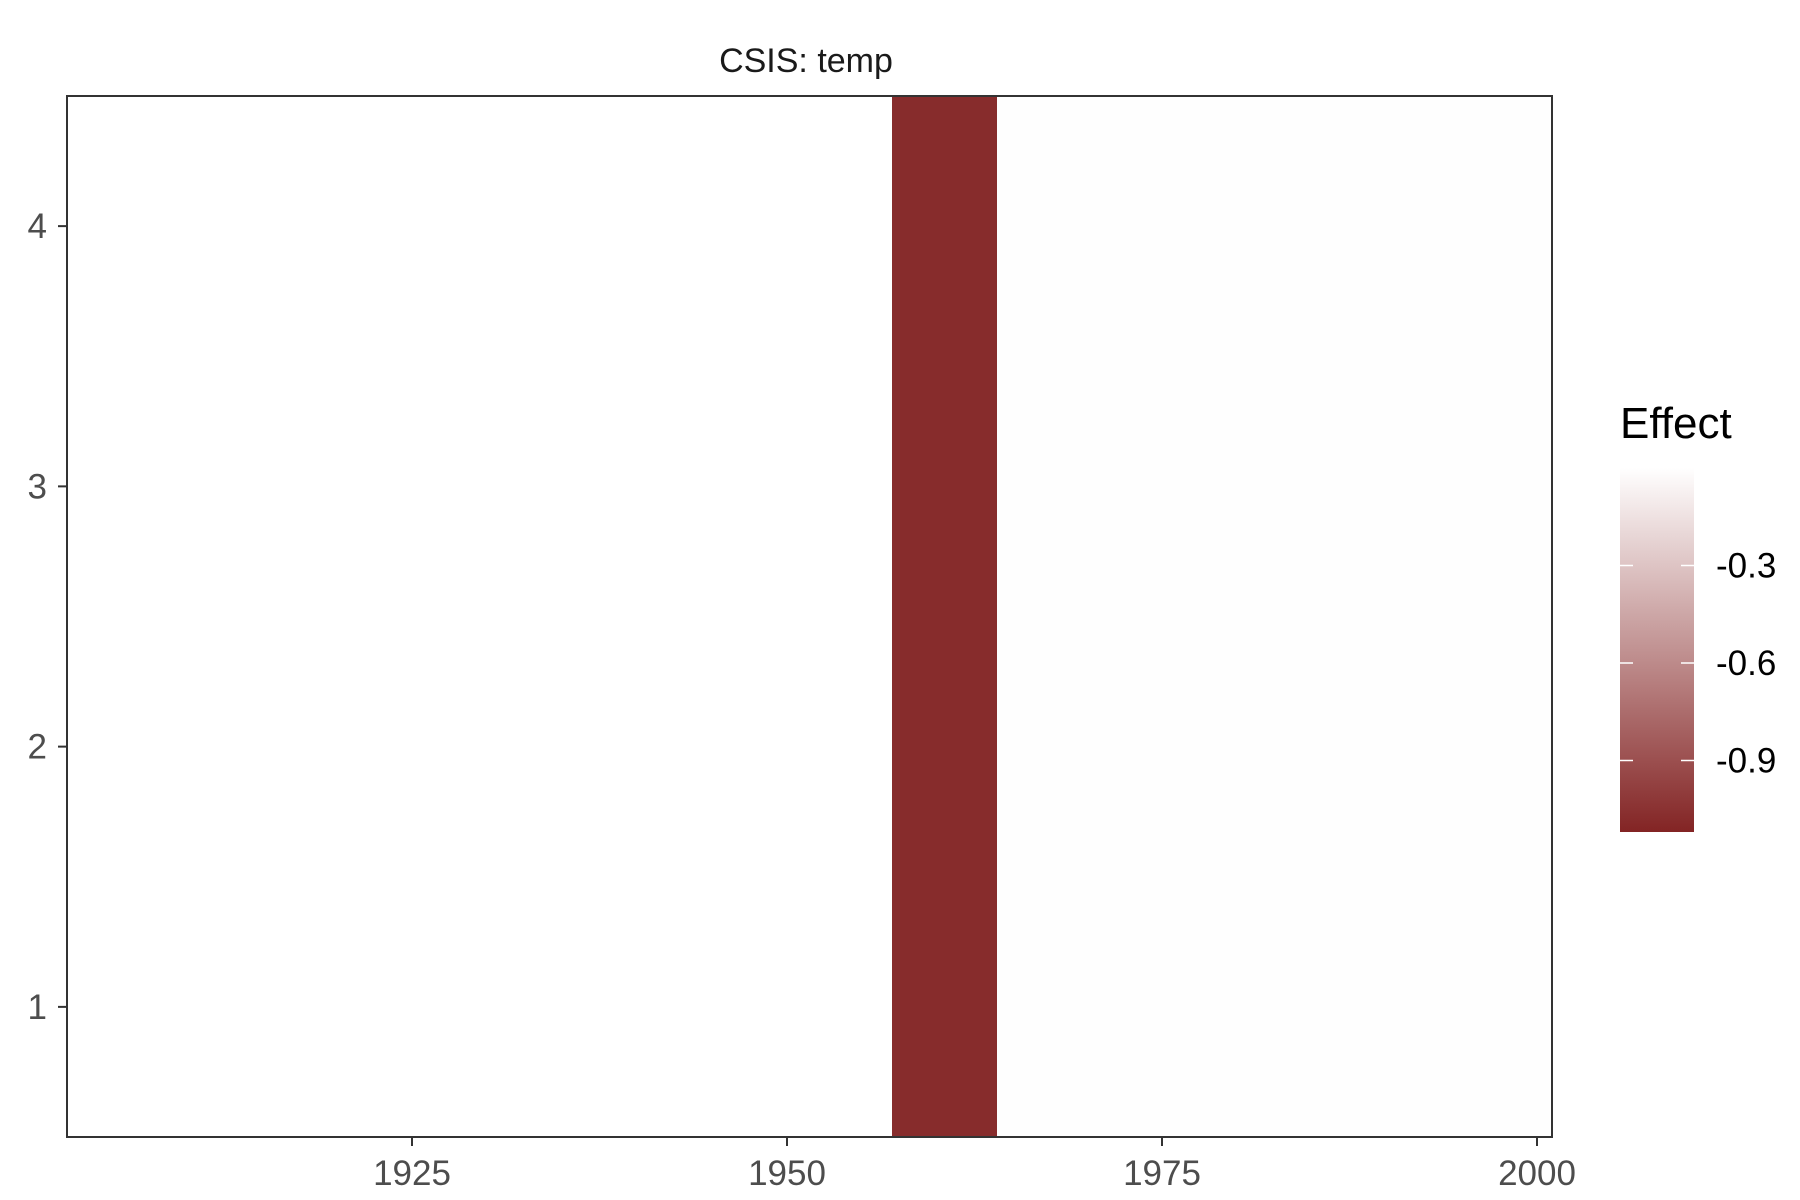 The height and width of the screenshot is (1200, 1800). I want to click on y-tick-label: 4, so click(37, 226).